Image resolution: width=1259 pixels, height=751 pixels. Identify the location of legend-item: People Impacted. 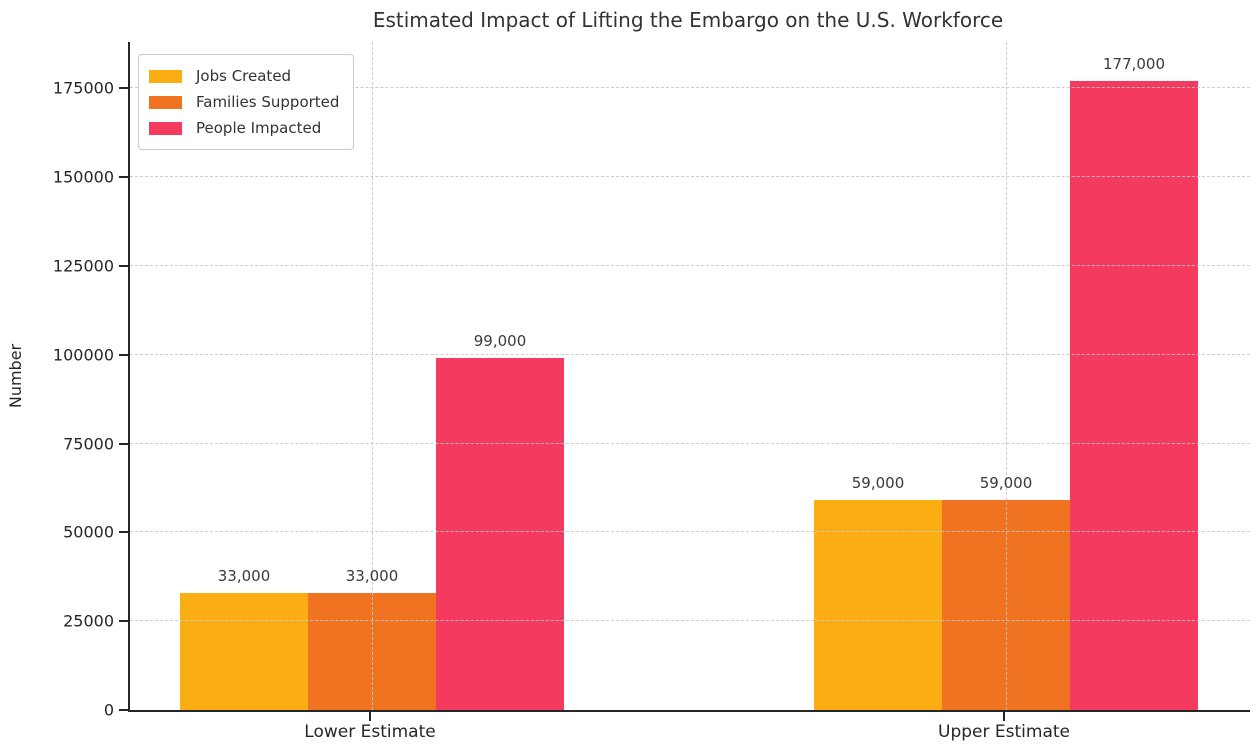
(244, 128).